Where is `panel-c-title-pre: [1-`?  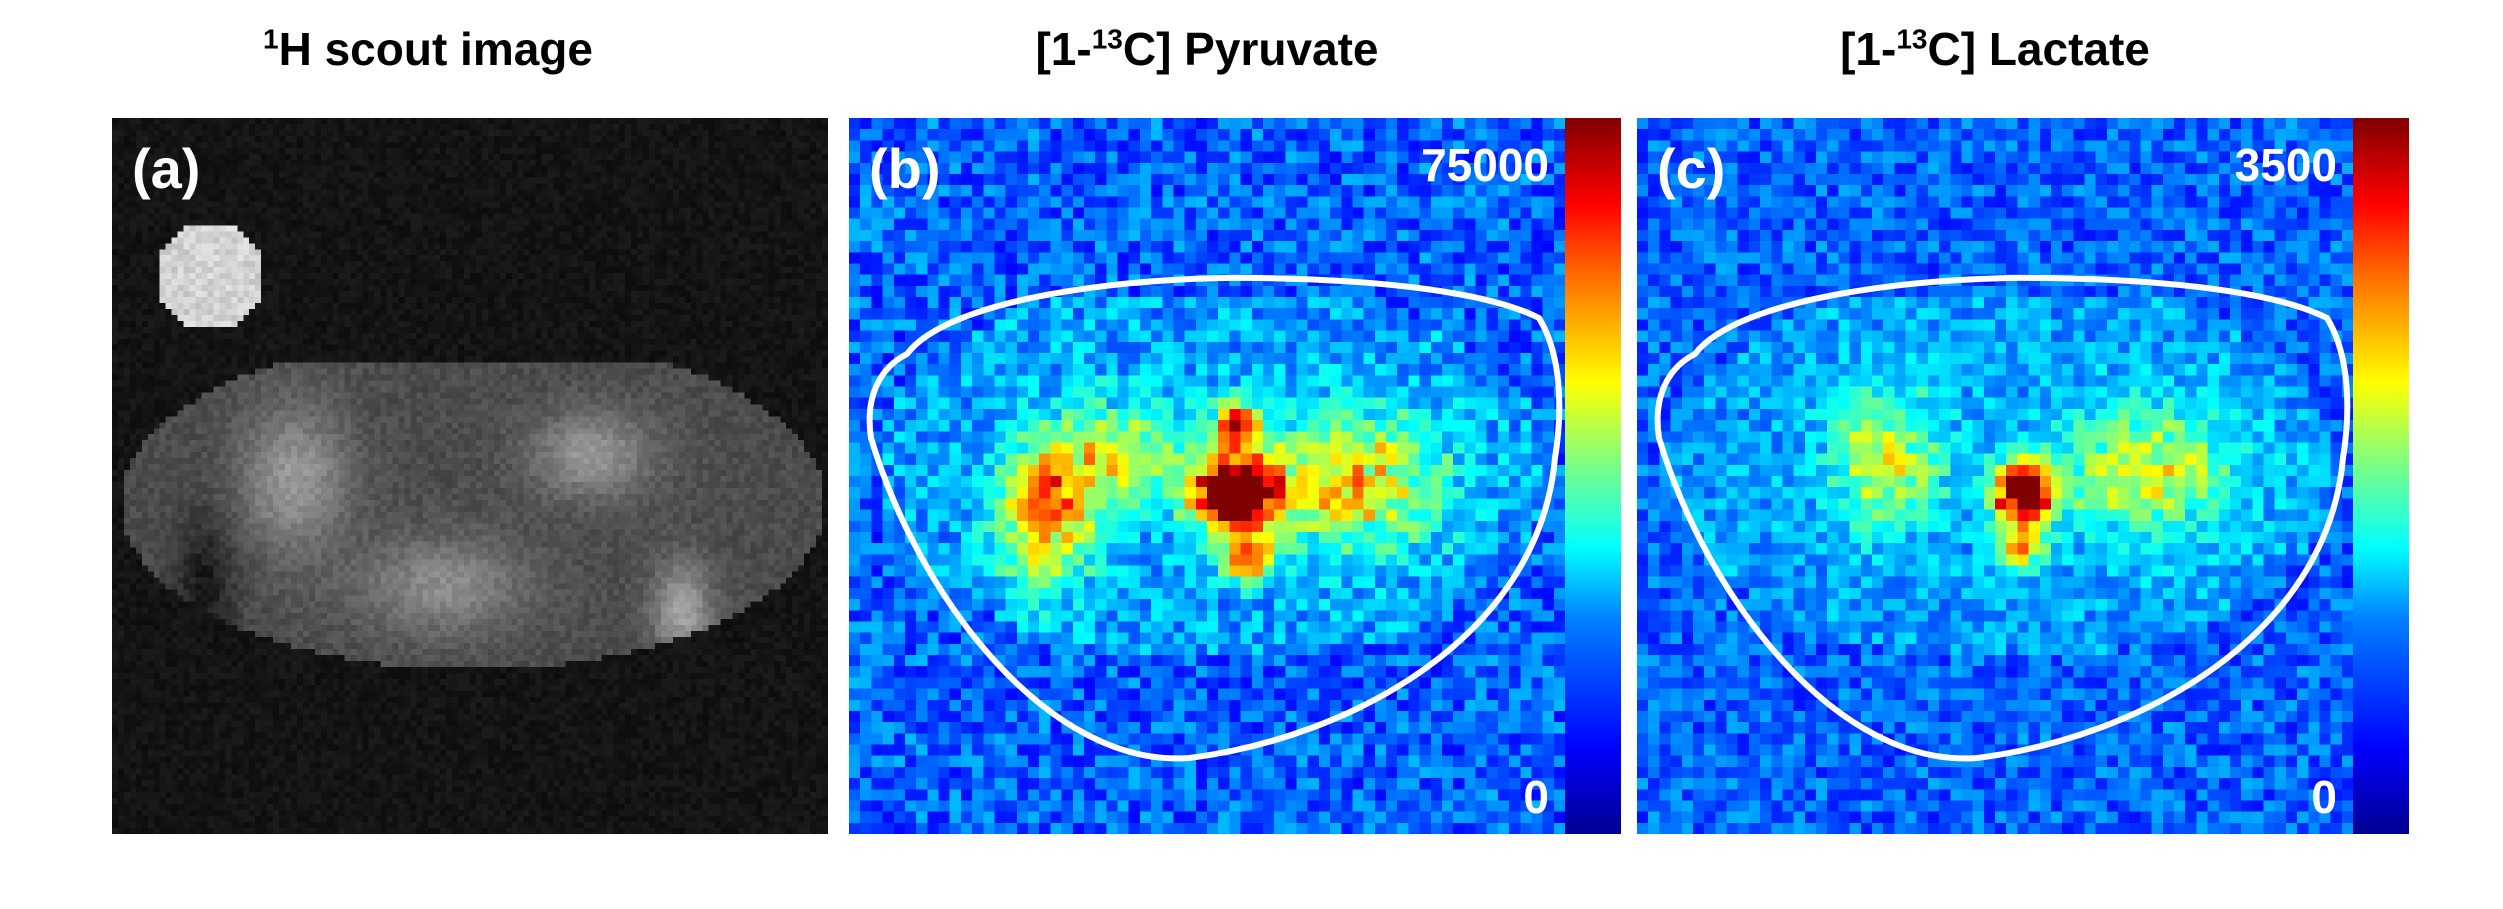
panel-c-title-pre: [1- is located at coordinates (1868, 49).